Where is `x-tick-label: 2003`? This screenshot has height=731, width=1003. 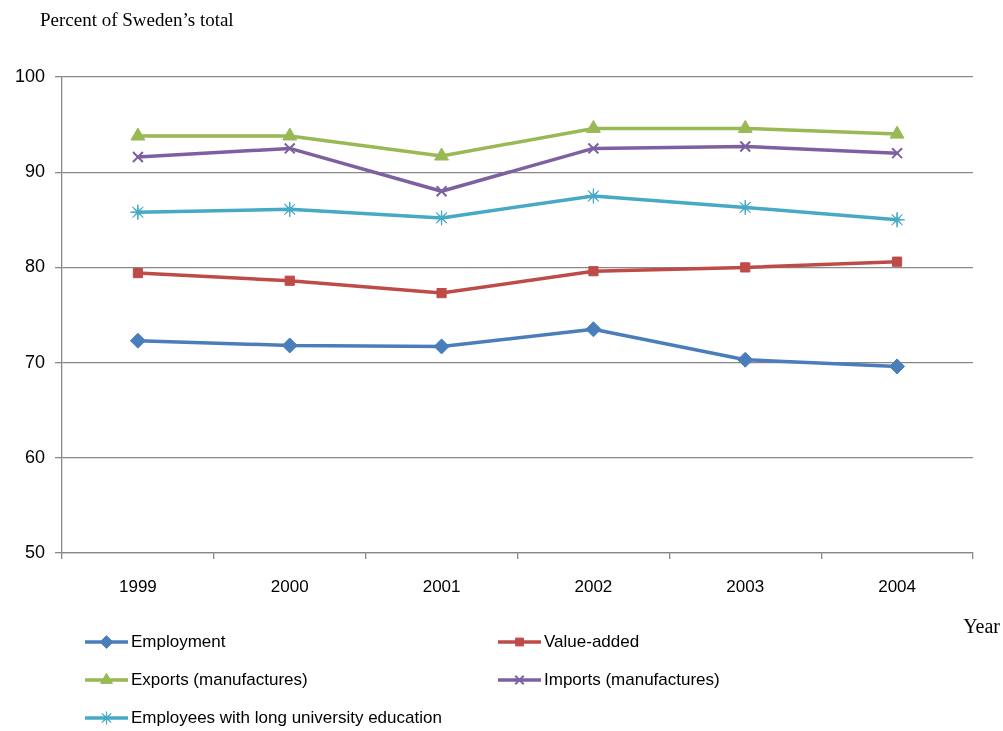
x-tick-label: 2003 is located at coordinates (745, 586).